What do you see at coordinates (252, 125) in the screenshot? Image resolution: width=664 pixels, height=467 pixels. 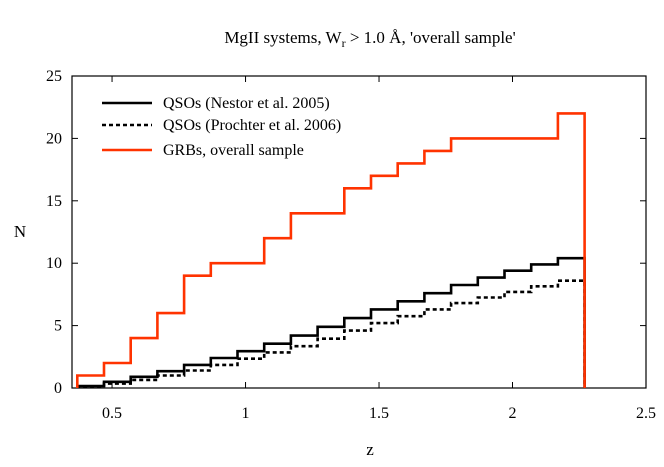 I see `legend-label-2: QSOs (Prochter et al. 2006)` at bounding box center [252, 125].